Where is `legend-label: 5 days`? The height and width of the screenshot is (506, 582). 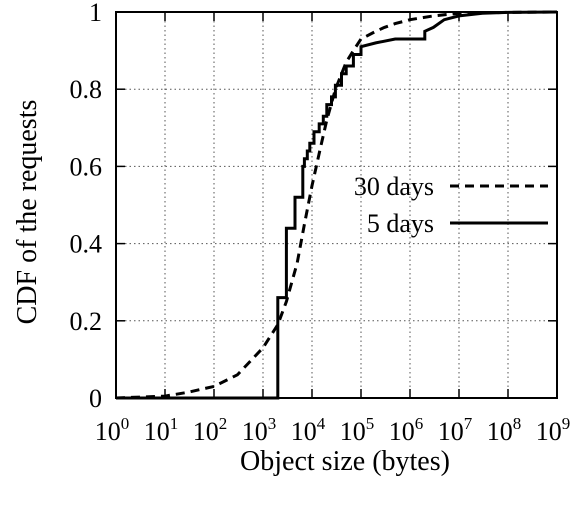
legend-label: 5 days is located at coordinates (400, 223).